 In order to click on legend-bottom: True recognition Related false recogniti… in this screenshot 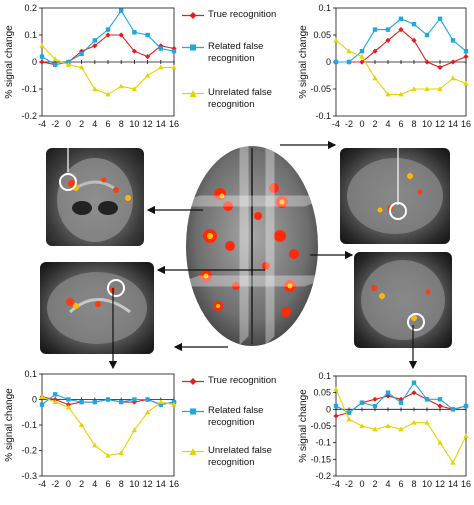, I will do `click(237, 425)`.